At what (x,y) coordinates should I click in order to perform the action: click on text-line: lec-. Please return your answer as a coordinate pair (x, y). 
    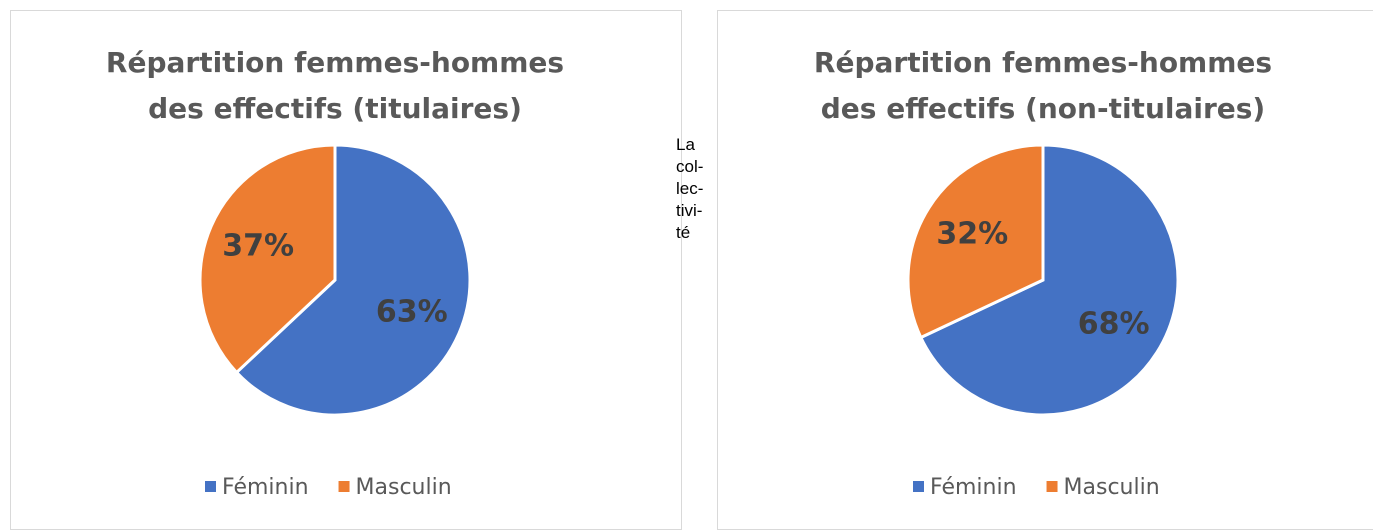
    Looking at the image, I should click on (690, 188).